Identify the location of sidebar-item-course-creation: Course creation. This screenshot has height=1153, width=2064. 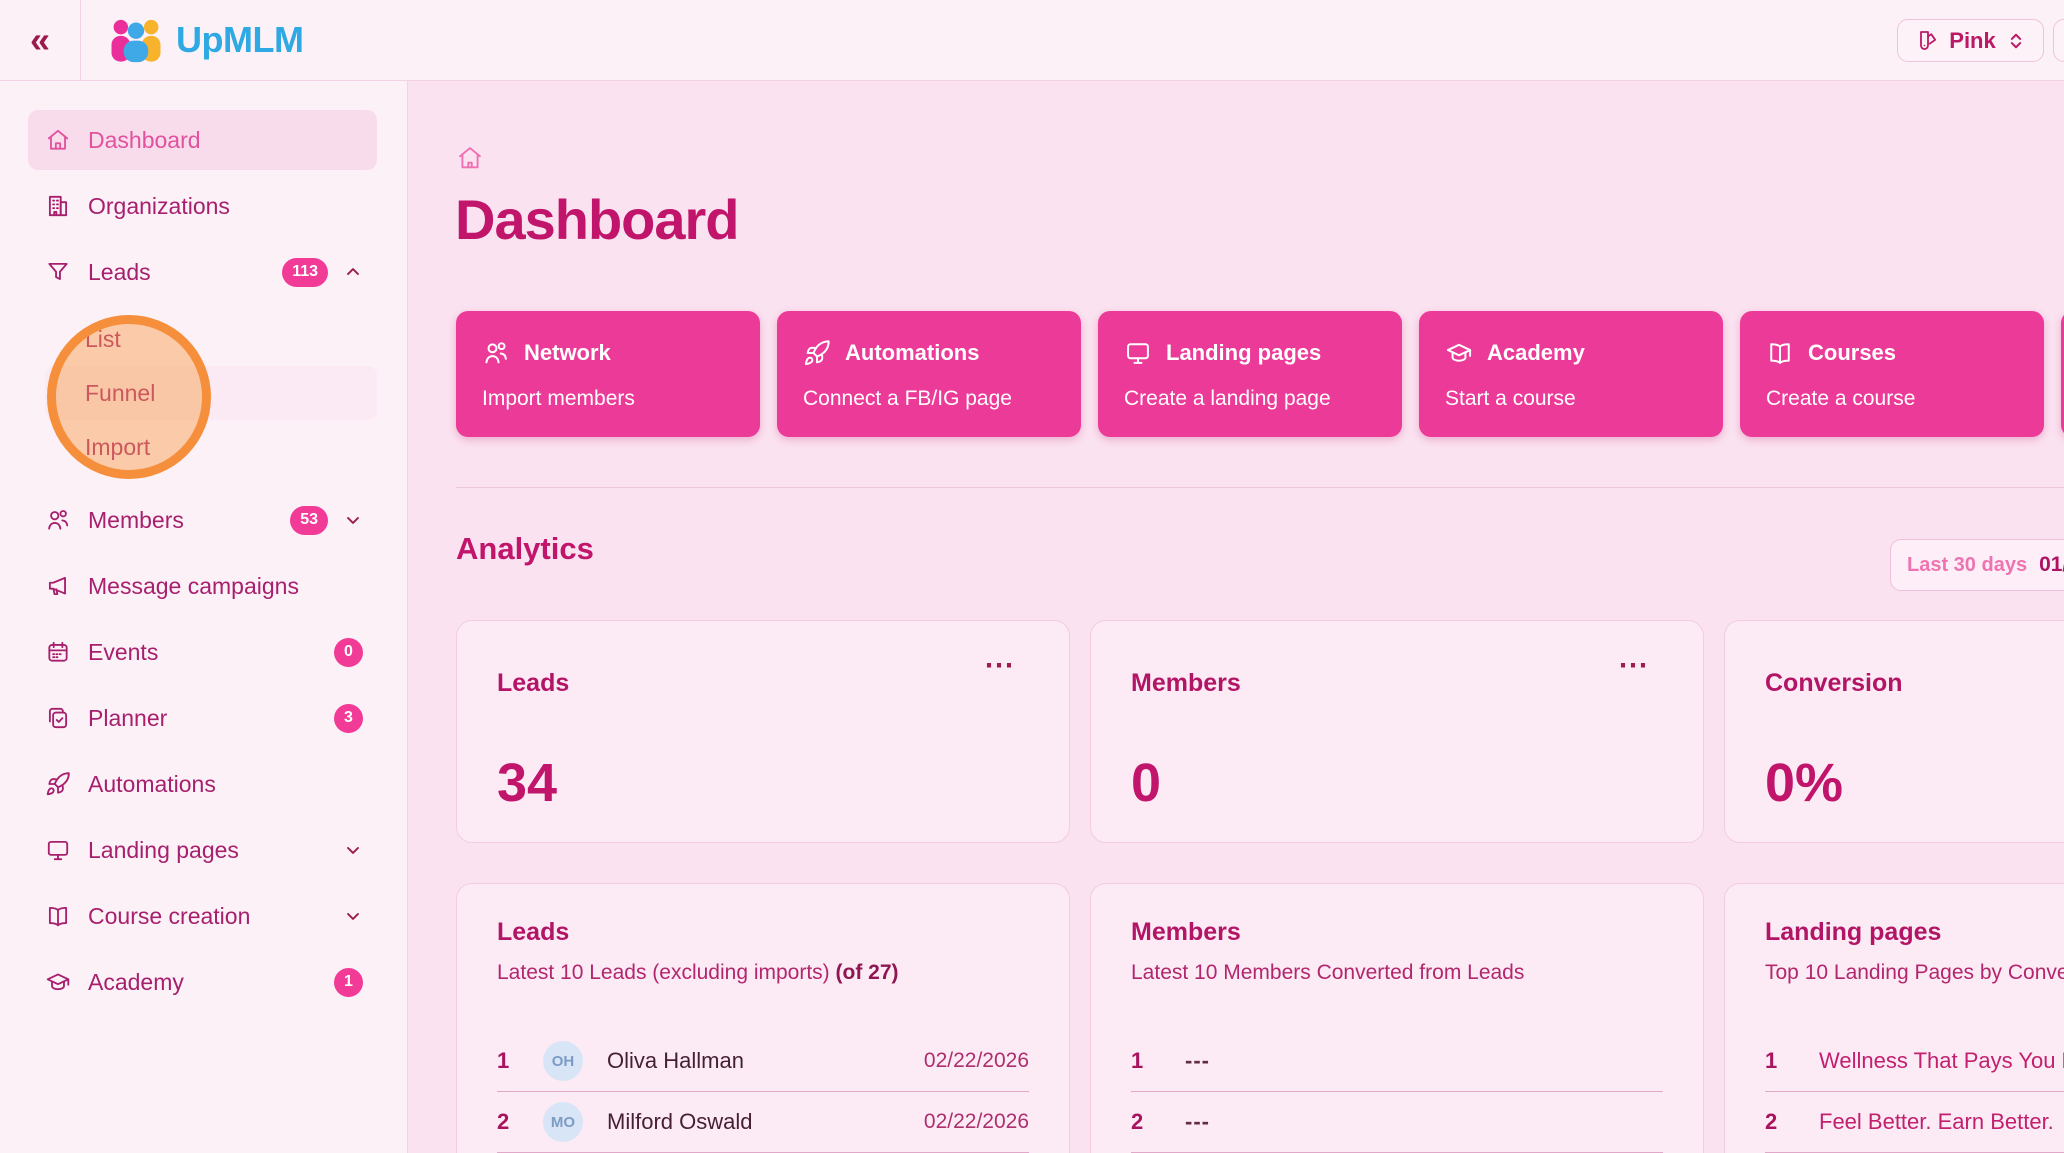
(202, 916).